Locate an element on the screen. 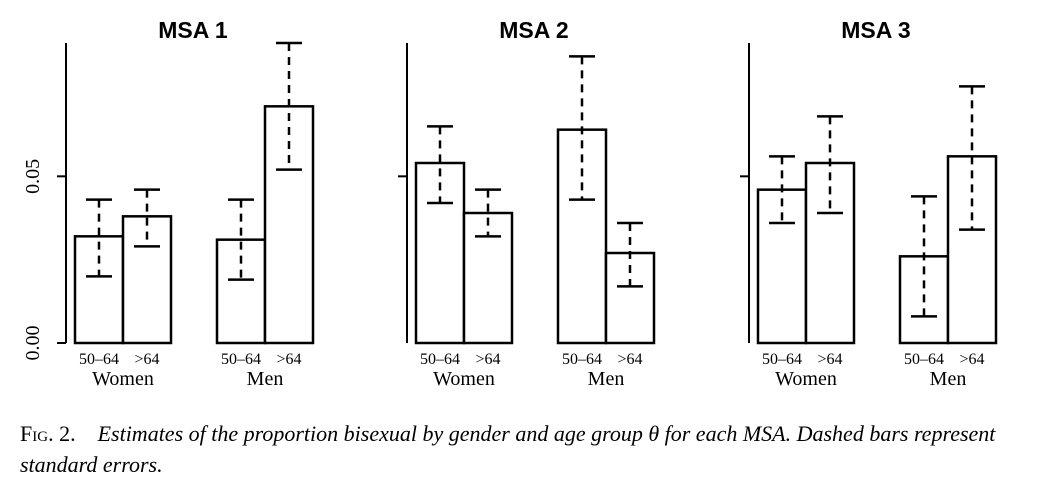 The image size is (1039, 480). y-tick-label: 0.05 is located at coordinates (33, 176).